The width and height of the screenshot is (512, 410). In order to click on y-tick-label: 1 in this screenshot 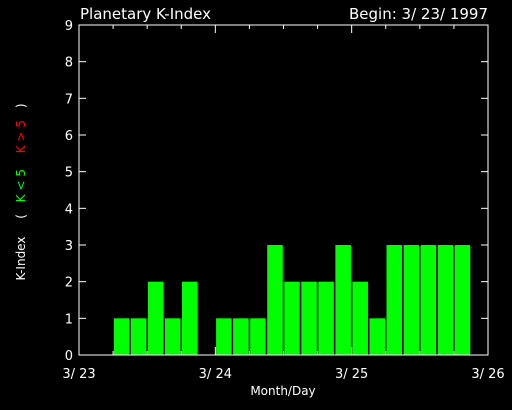, I will do `click(69, 319)`.